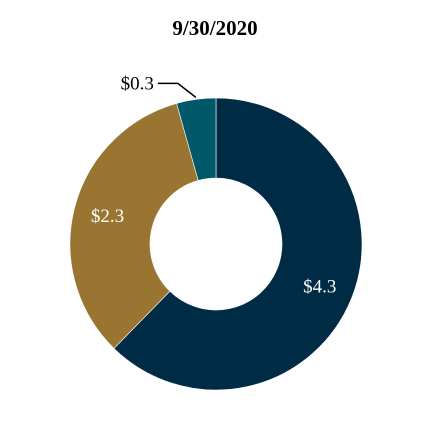 This screenshot has height=430, width=430. Describe the element at coordinates (137, 83) in the screenshot. I see `slice-label-0-3: $0.3` at that location.